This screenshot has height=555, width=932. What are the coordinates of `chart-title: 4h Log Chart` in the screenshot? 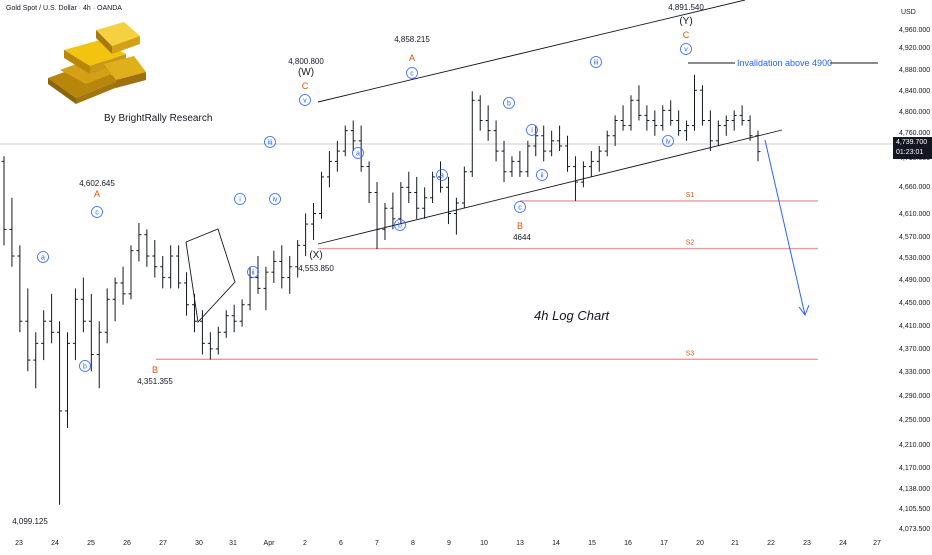 It's located at (572, 315).